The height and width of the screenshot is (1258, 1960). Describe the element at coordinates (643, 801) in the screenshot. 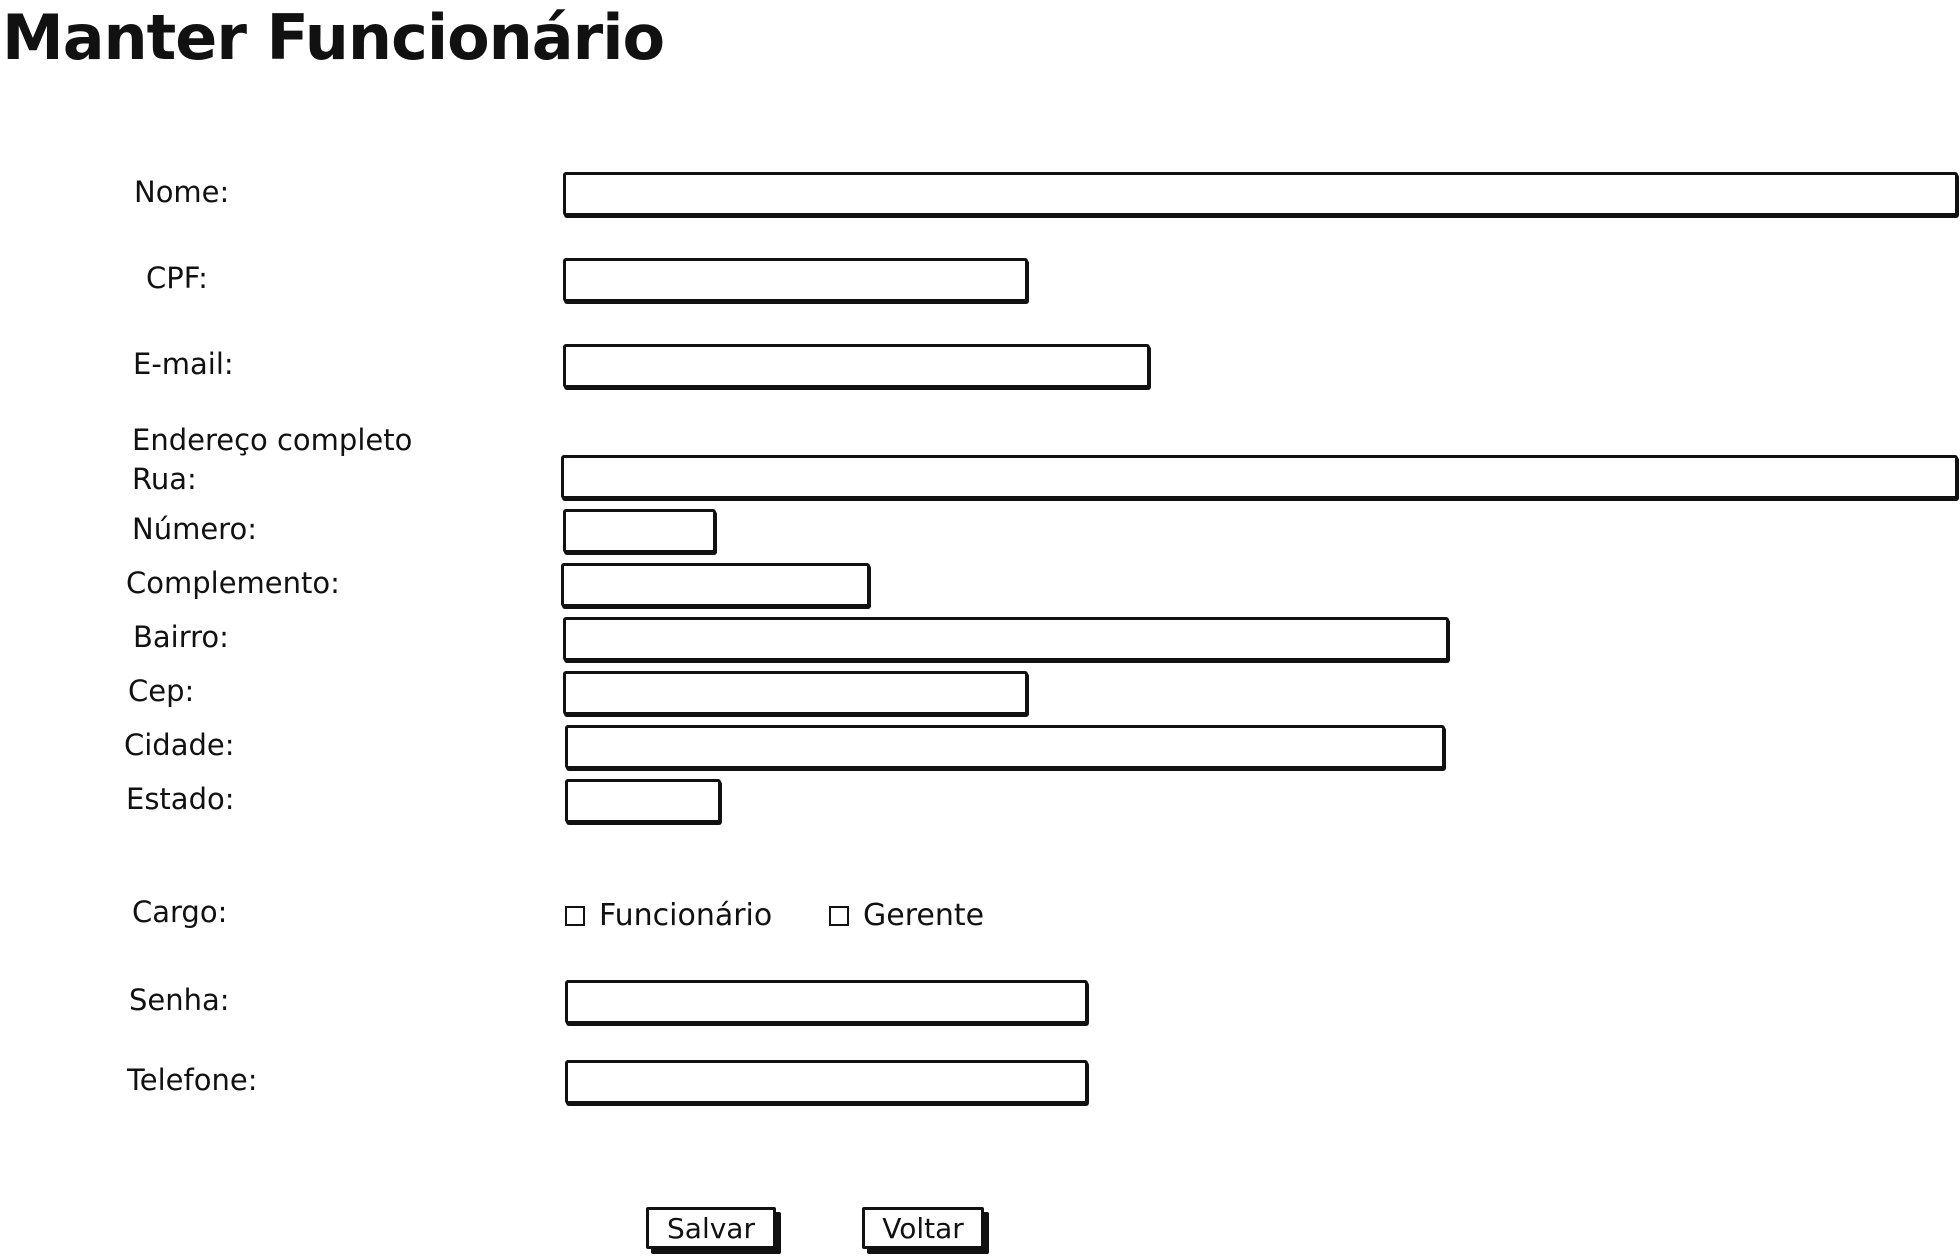

I see `estado-field` at that location.